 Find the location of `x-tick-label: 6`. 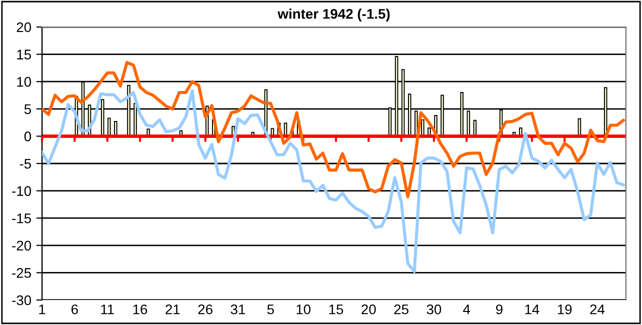

x-tick-label: 6 is located at coordinates (75, 309).